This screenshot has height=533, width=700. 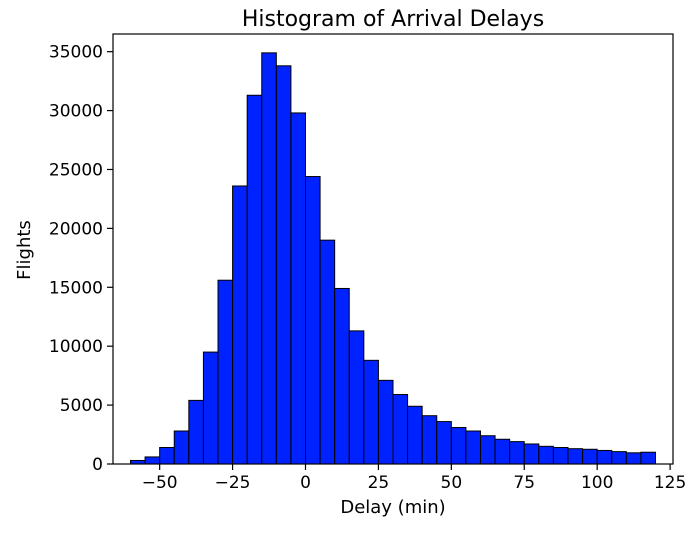 What do you see at coordinates (305, 483) in the screenshot?
I see `x-tick-label: 0` at bounding box center [305, 483].